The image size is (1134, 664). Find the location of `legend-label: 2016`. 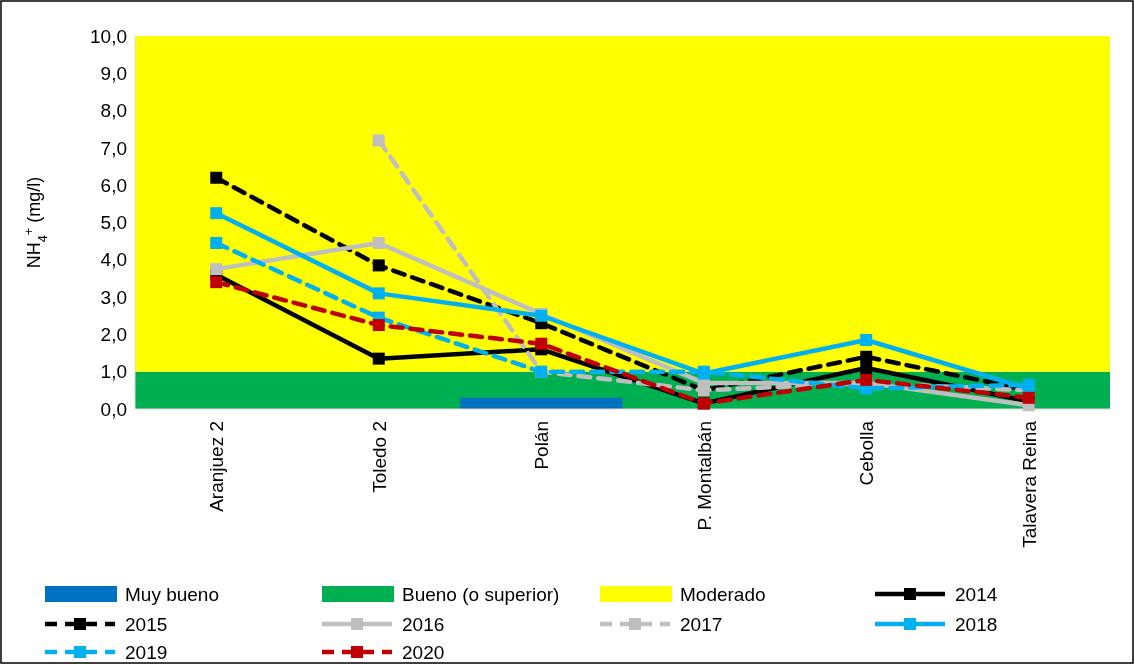

legend-label: 2016 is located at coordinates (423, 624).